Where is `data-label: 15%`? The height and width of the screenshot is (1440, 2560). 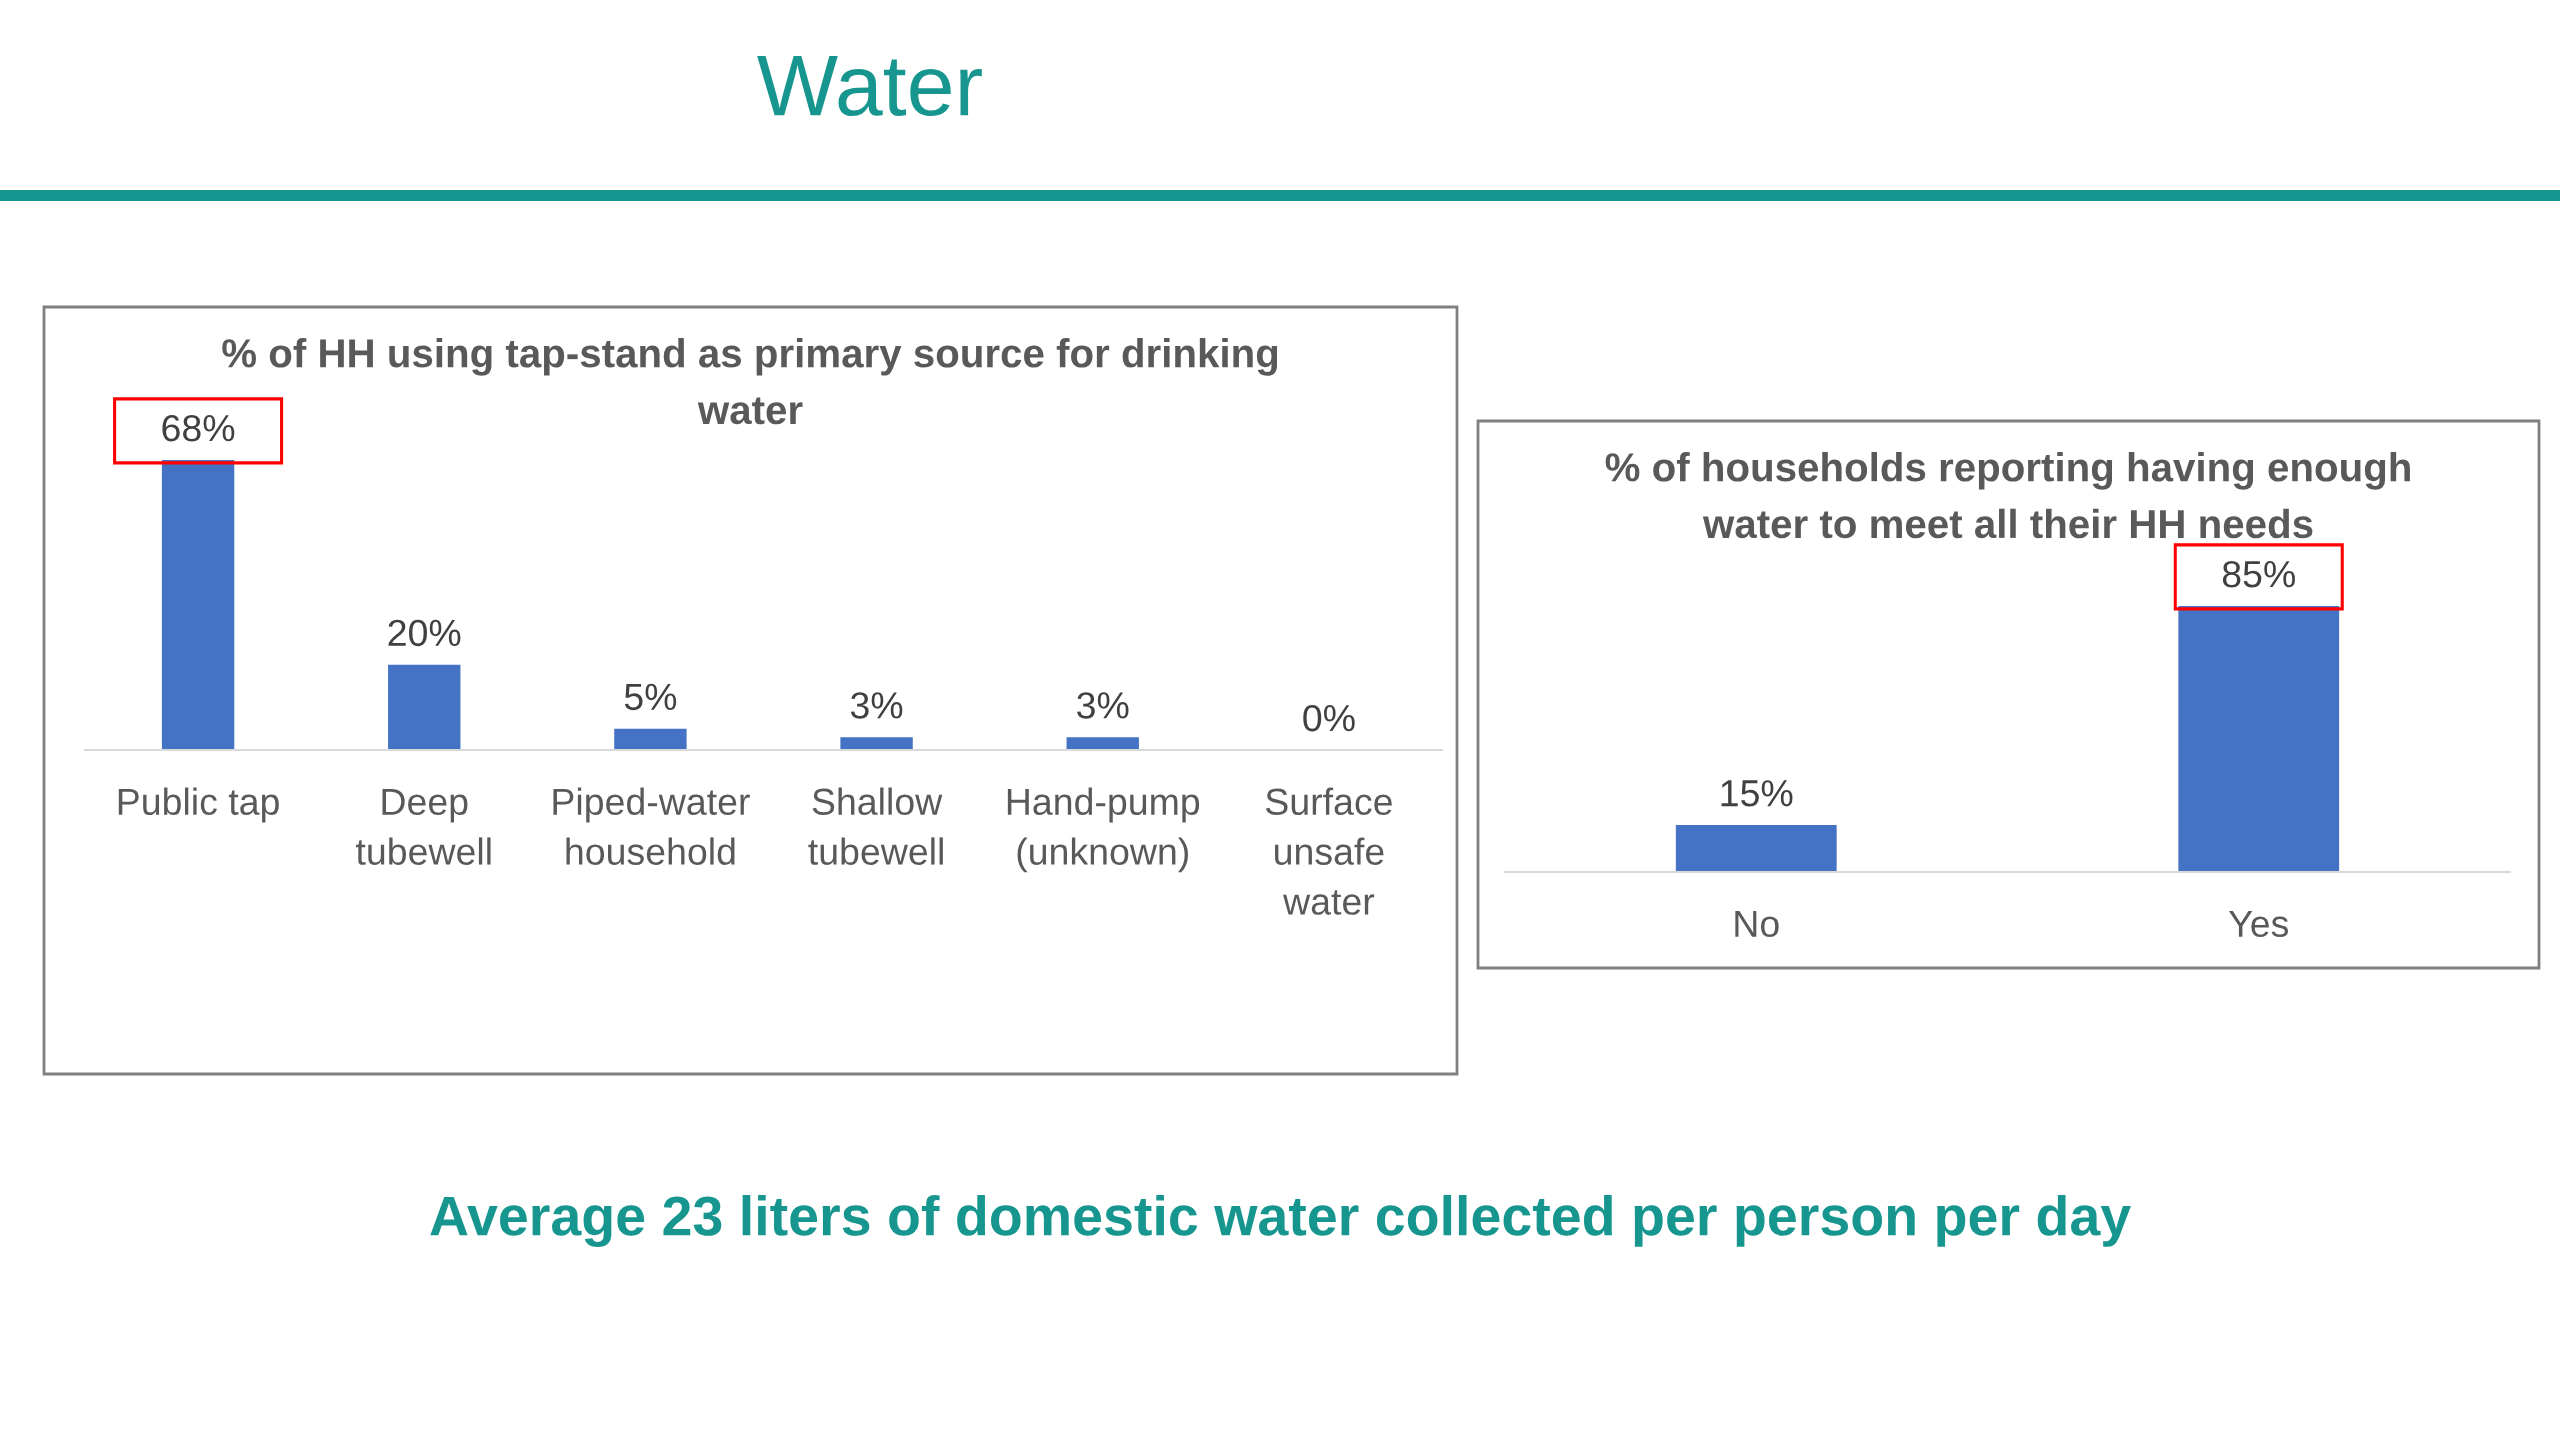 data-label: 15% is located at coordinates (1757, 793).